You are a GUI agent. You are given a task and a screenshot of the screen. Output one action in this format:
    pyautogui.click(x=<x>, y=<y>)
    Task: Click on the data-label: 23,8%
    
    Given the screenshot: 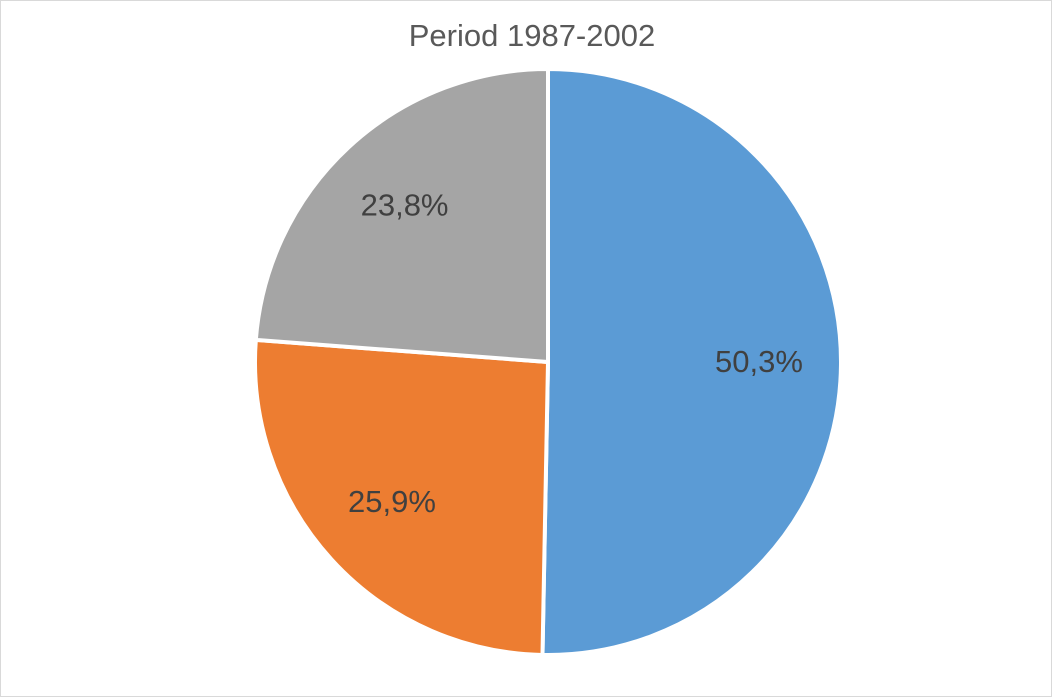 What is the action you would take?
    pyautogui.click(x=405, y=204)
    